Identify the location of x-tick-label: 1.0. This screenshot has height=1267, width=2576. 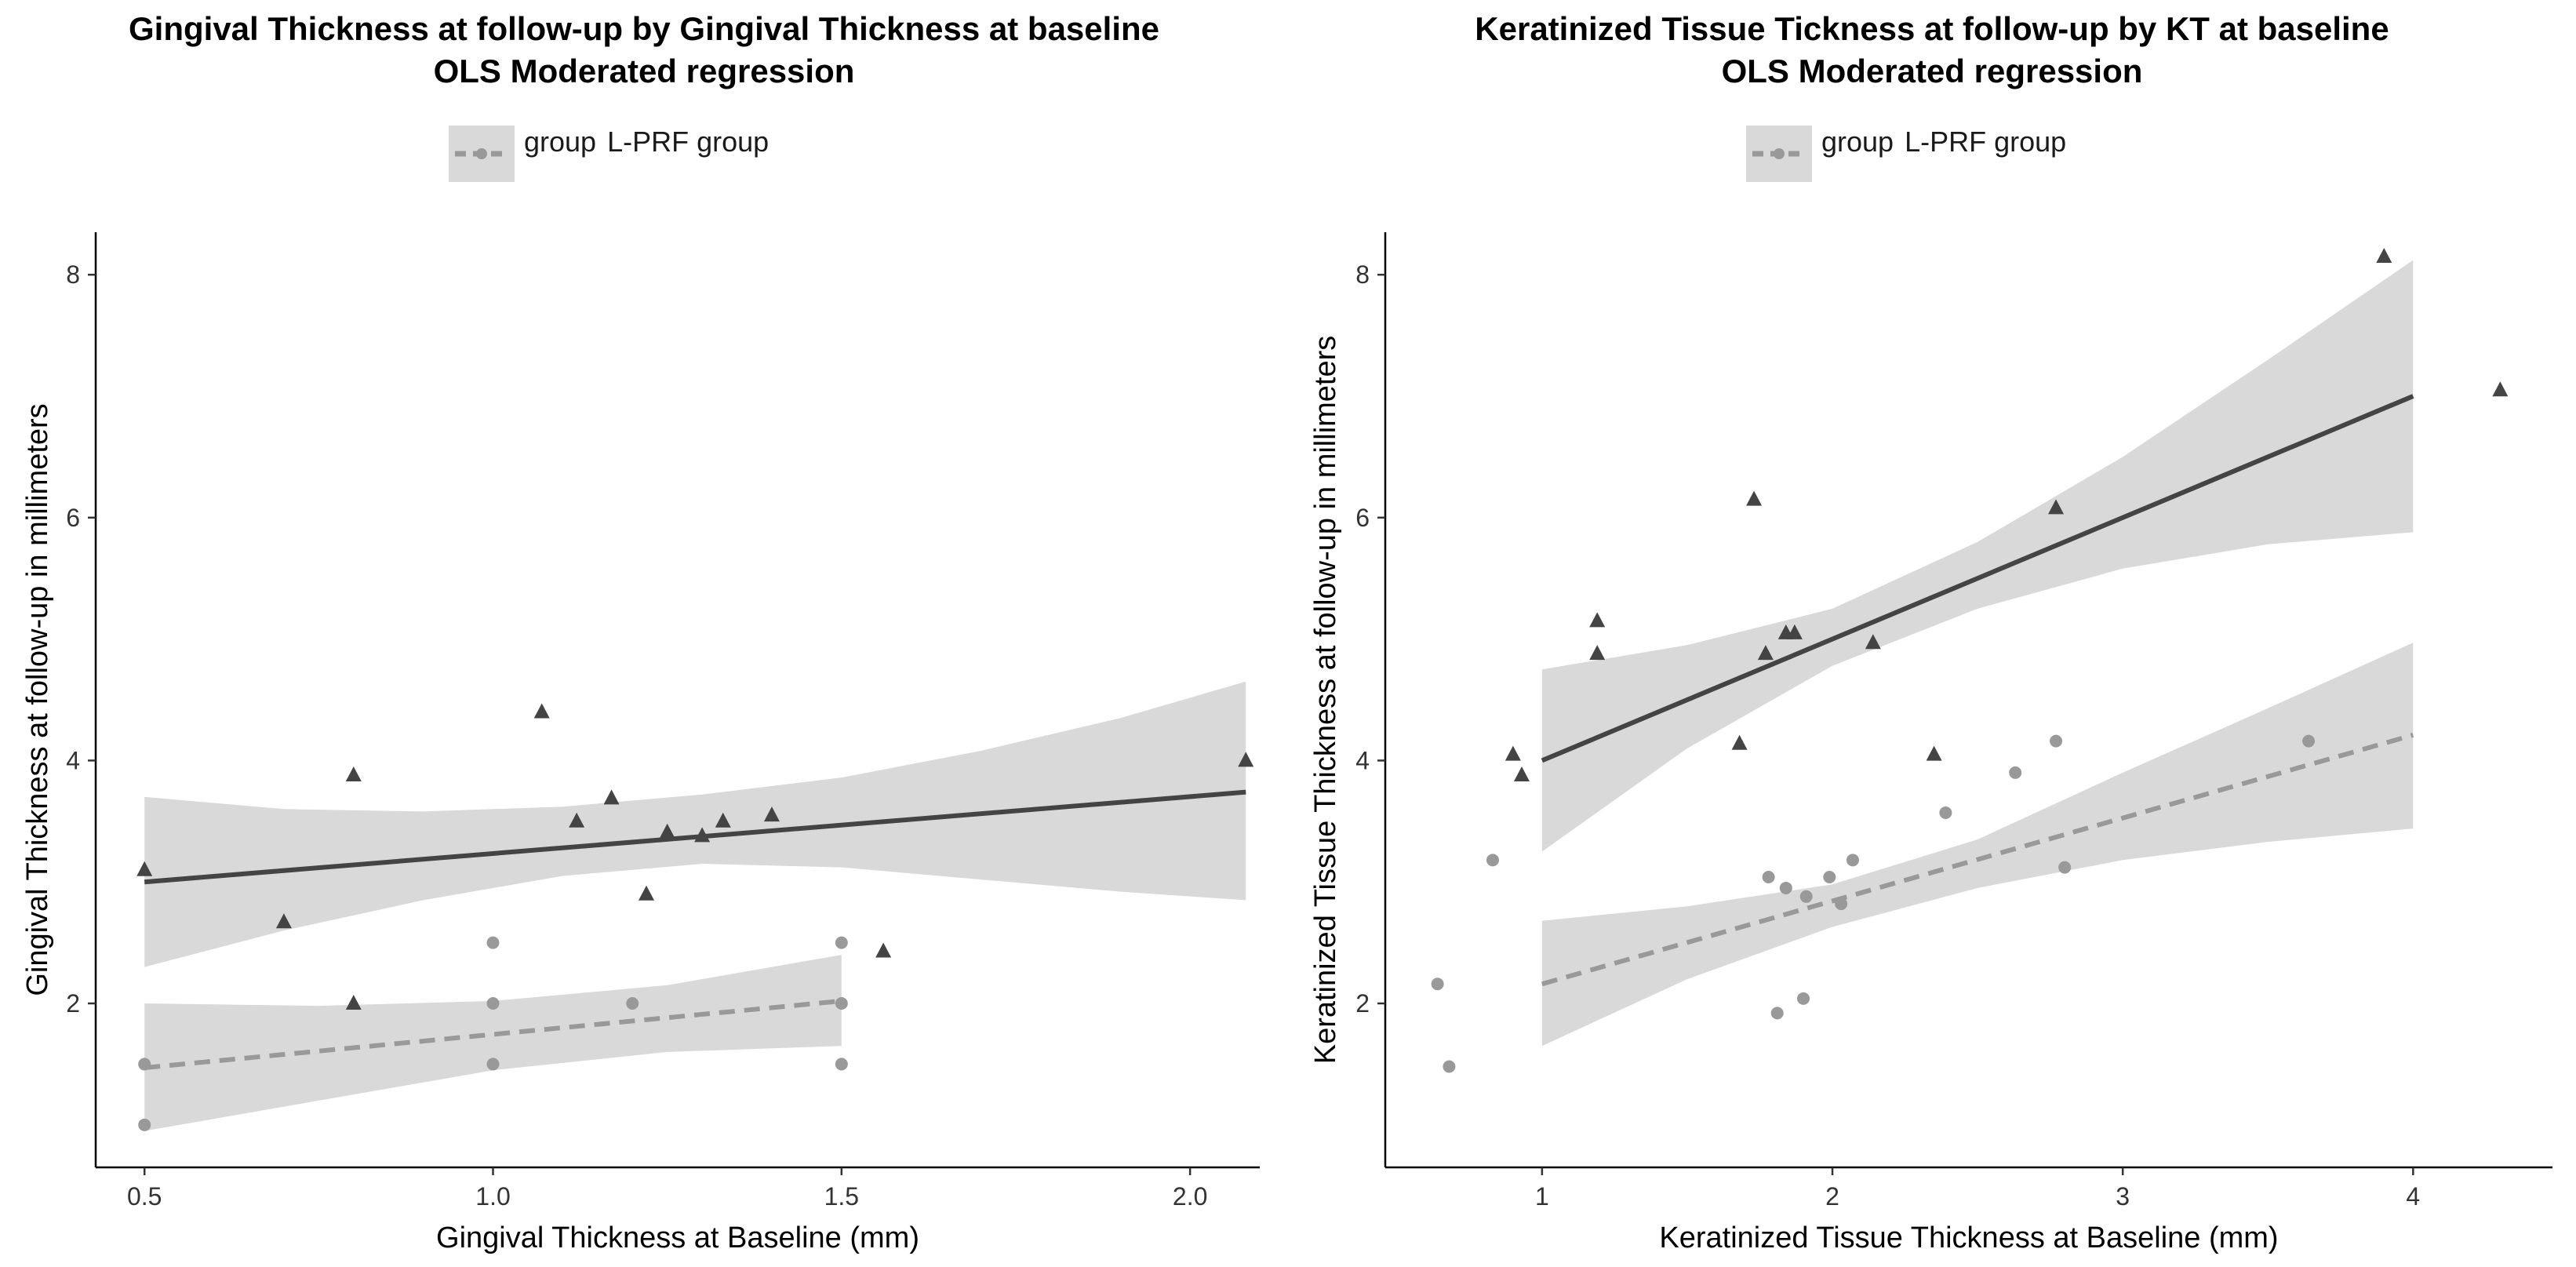
(492, 1196).